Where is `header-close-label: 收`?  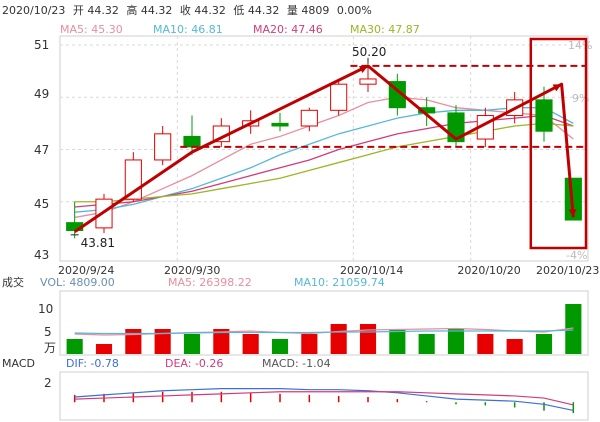
header-close-label: 收 is located at coordinates (185, 10).